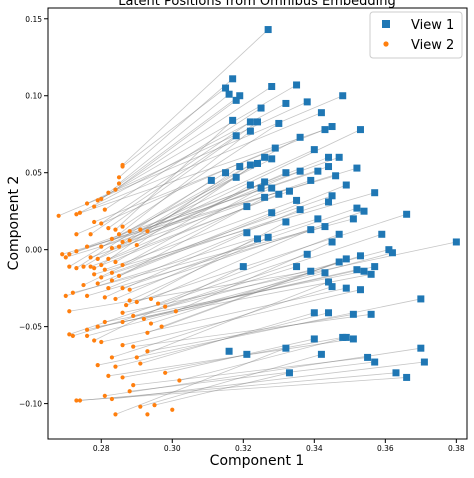  Describe the element at coordinates (385, 448) in the screenshot. I see `x-tick-label: 0.36` at that location.